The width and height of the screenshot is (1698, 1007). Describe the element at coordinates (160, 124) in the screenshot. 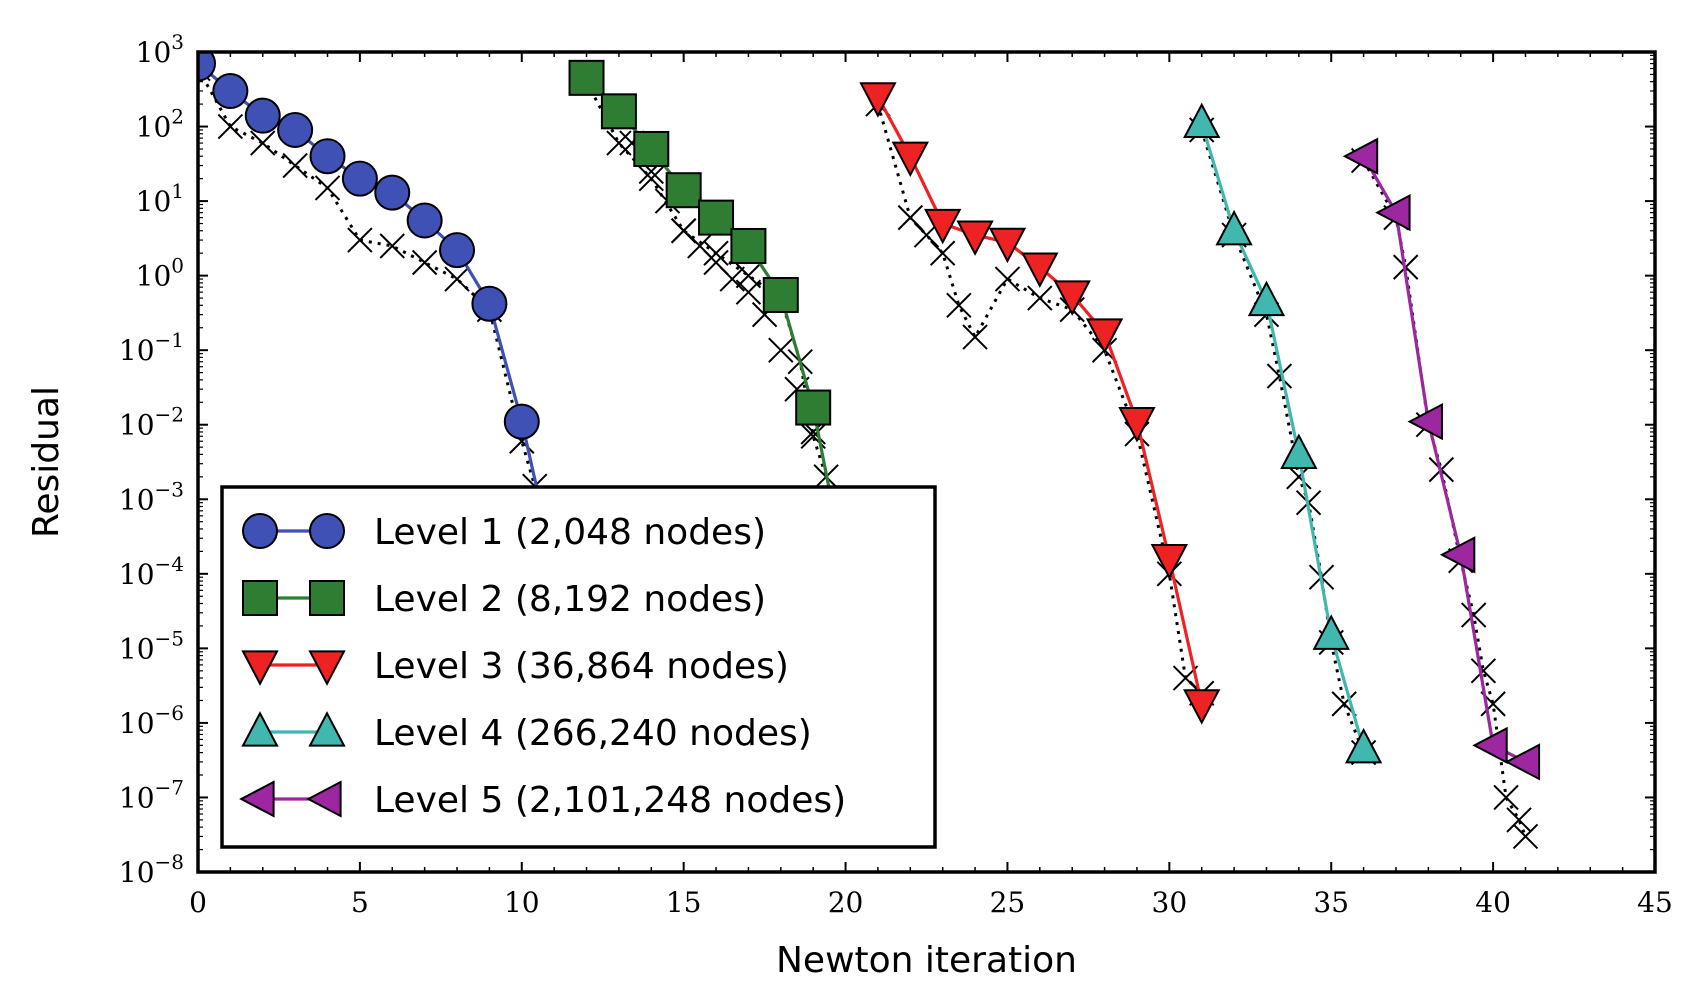

I see `y-tick-label: 10²` at that location.